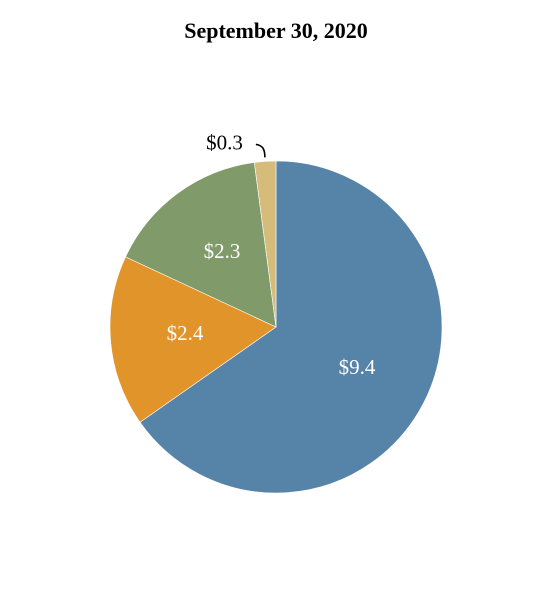 This screenshot has height=596, width=550. Describe the element at coordinates (185, 333) in the screenshot. I see `slice-label-2: $2.4` at that location.